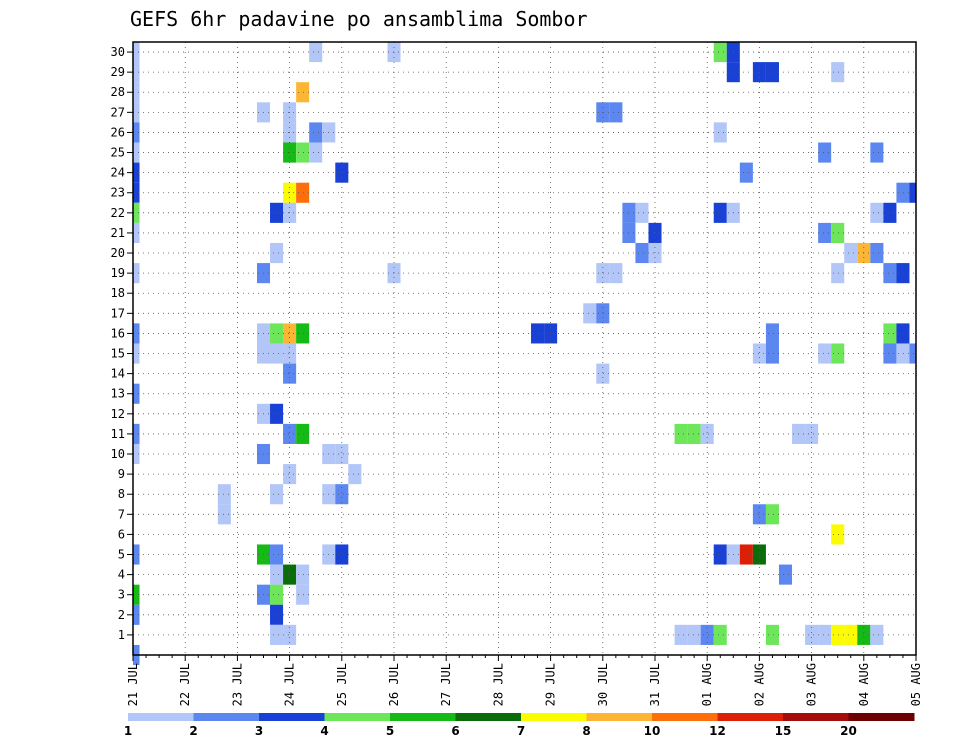  Describe the element at coordinates (498, 684) in the screenshot. I see `x-tick-label: 28 JUL` at that location.